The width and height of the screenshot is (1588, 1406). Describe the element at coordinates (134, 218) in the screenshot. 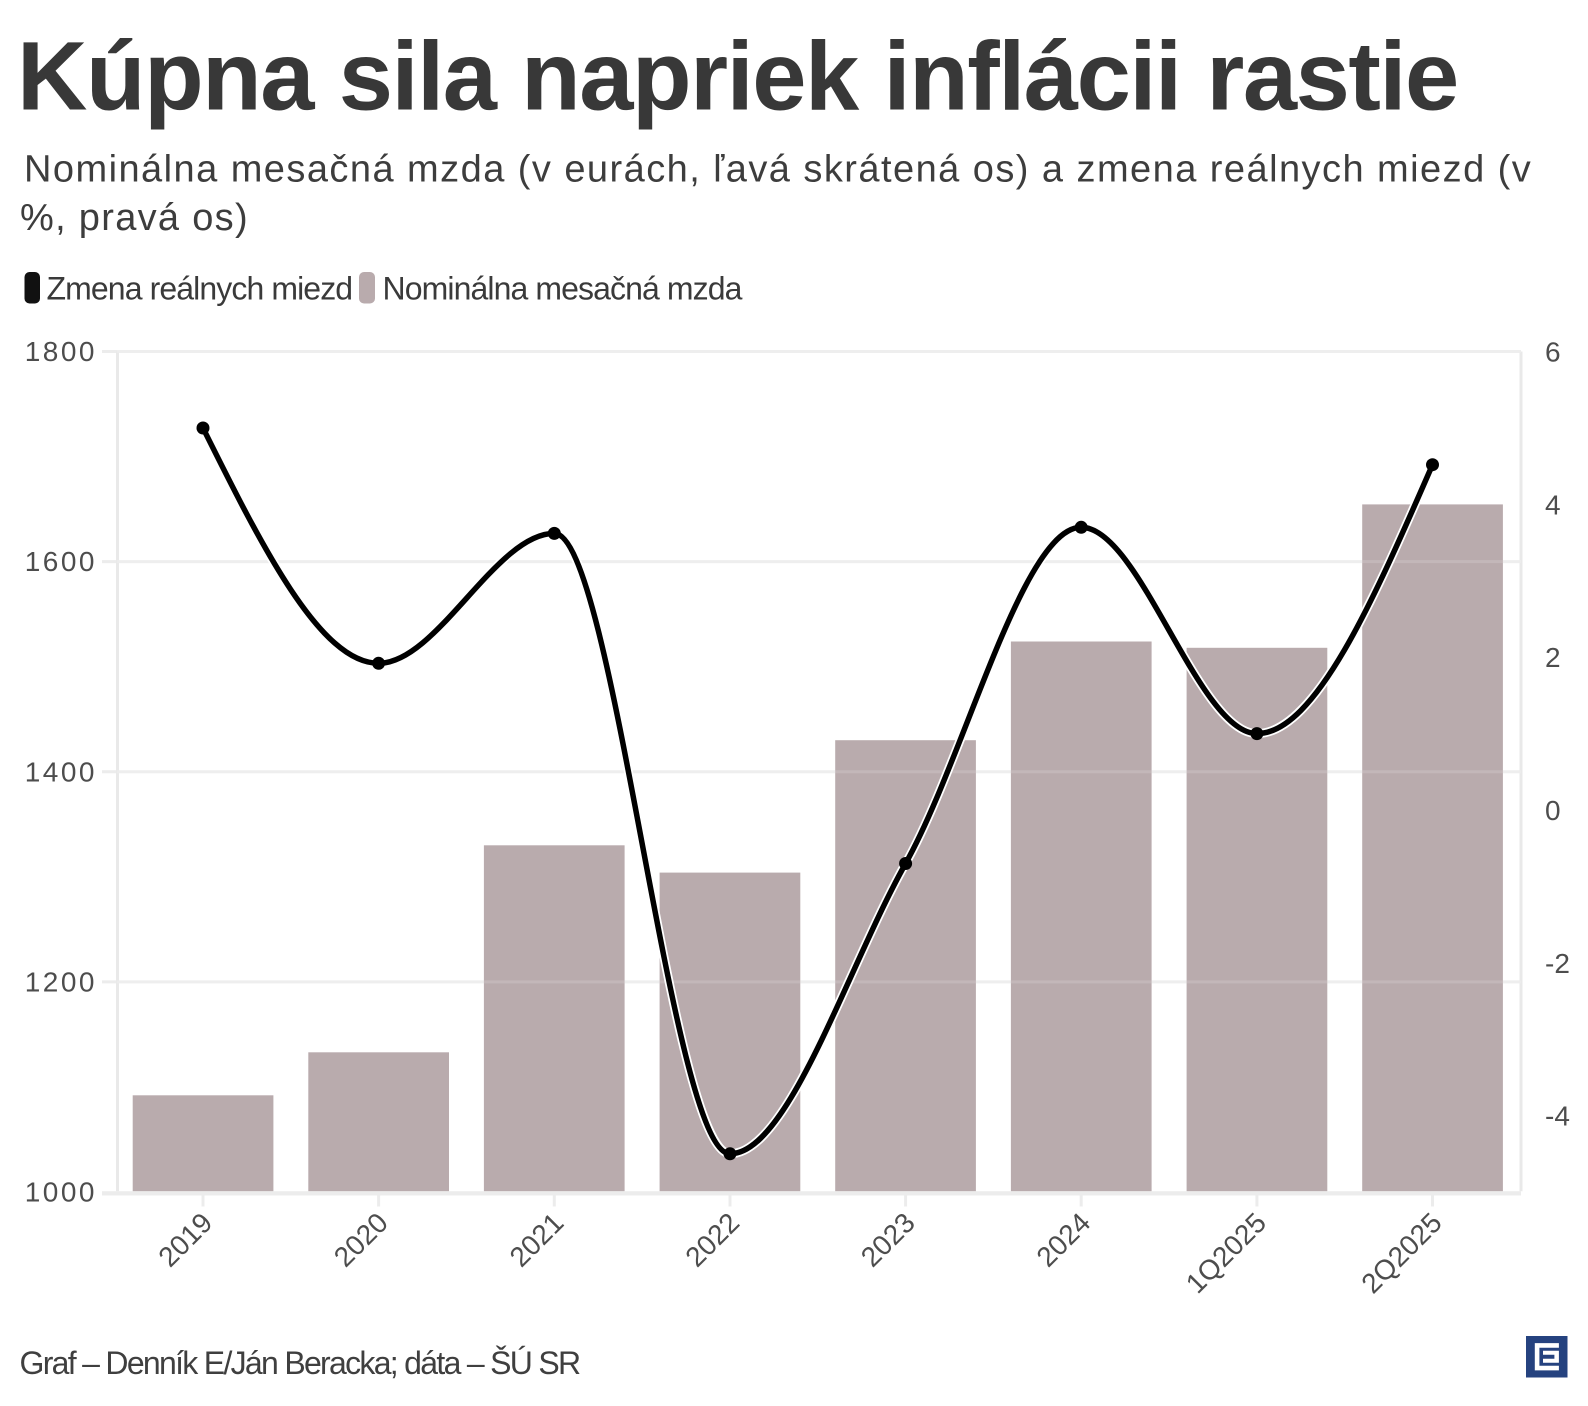

I see `svg-text: %, pravá os)` at that location.